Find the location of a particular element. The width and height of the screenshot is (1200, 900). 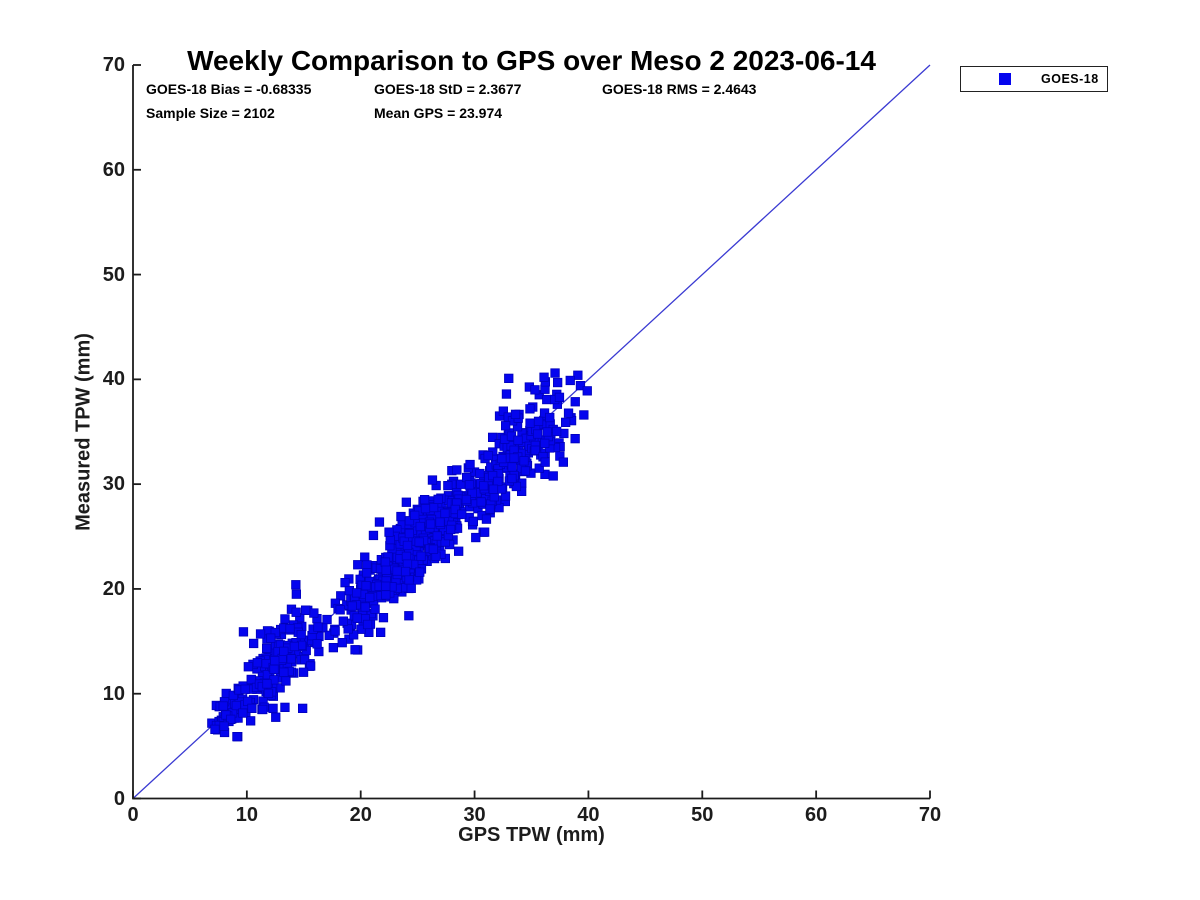

x-tick-label: 50 is located at coordinates (702, 815).